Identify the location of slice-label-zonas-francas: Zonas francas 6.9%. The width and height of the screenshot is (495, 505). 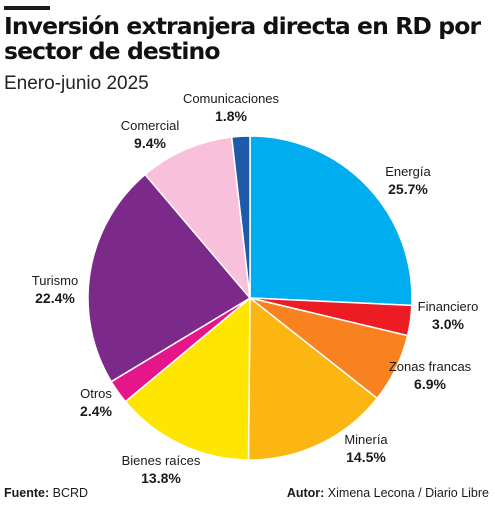
(430, 375).